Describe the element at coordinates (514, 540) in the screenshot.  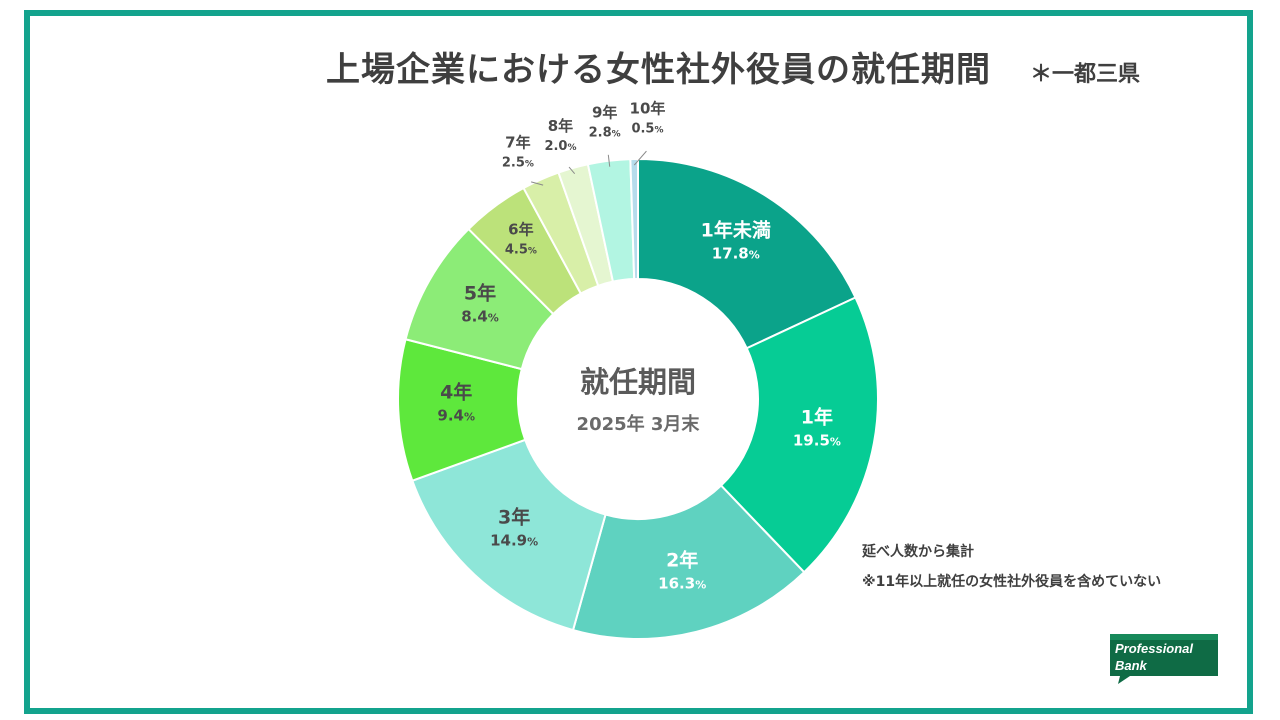
I see `slice-value-3年: 14.9%` at that location.